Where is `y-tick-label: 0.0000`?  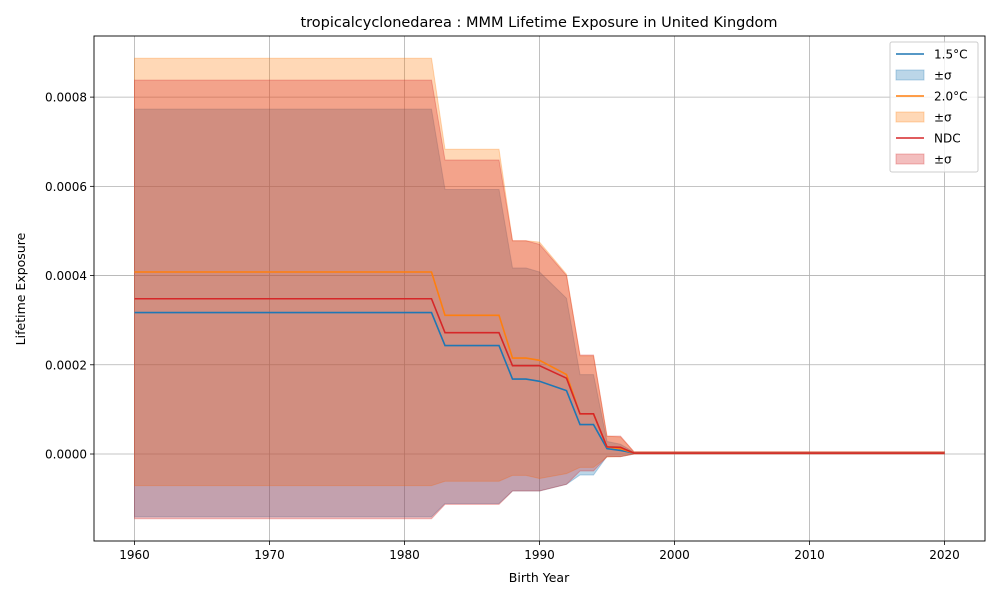
y-tick-label: 0.0000 is located at coordinates (66, 455).